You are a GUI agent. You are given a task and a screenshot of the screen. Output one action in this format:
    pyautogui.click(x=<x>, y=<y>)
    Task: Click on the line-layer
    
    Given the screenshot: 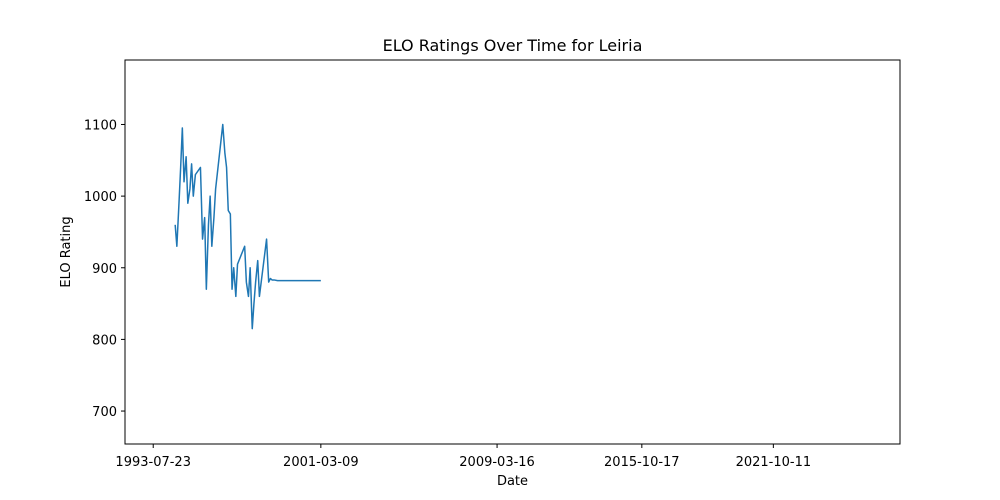 What is the action you would take?
    pyautogui.click(x=247, y=226)
    